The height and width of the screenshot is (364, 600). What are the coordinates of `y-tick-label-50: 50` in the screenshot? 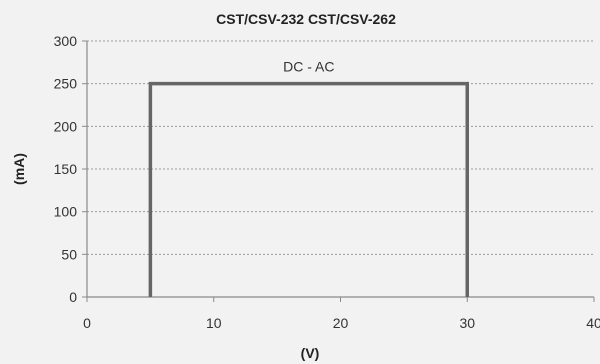 It's located at (69, 254).